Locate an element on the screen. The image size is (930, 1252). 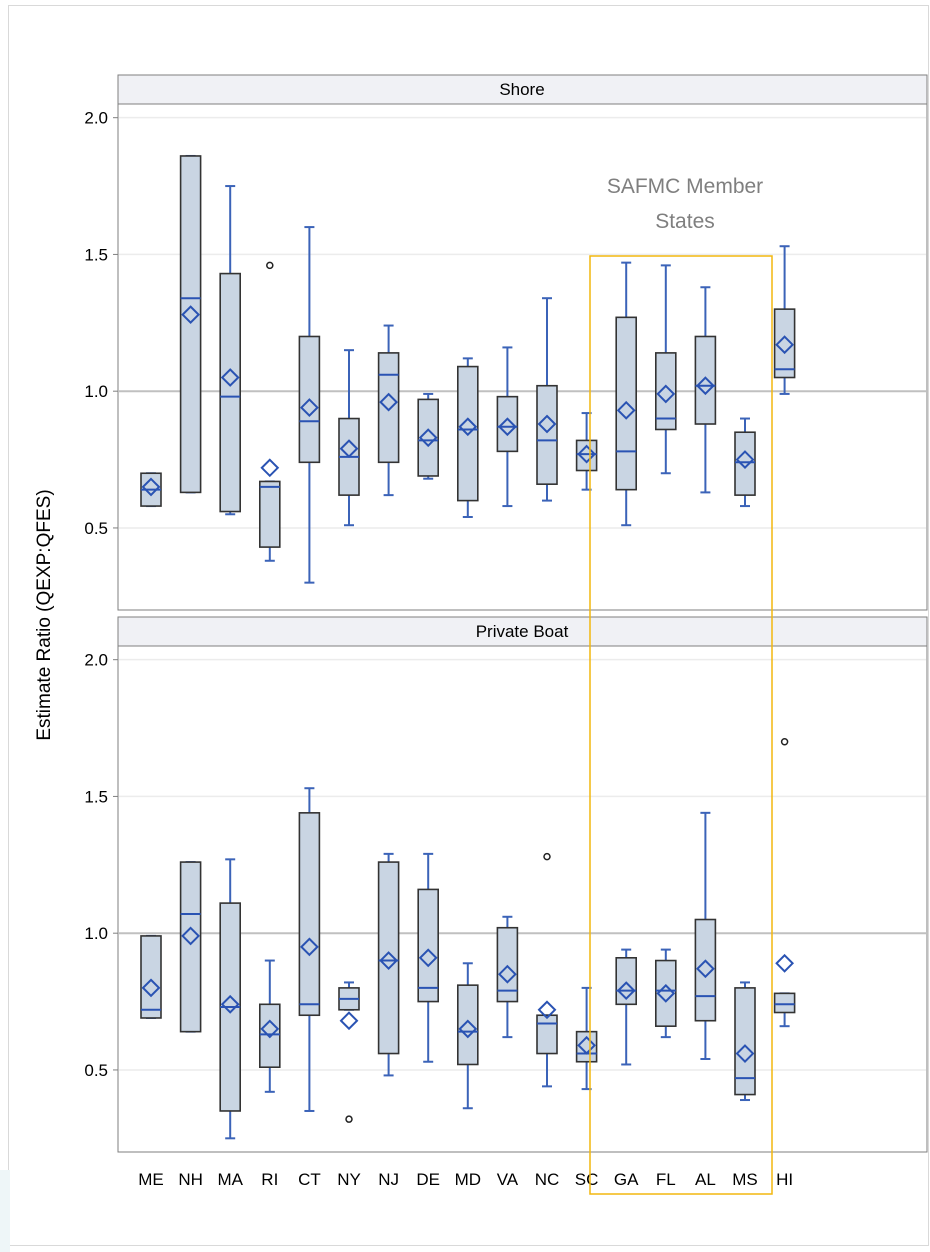
x-tick-label-de: DE is located at coordinates (428, 1179).